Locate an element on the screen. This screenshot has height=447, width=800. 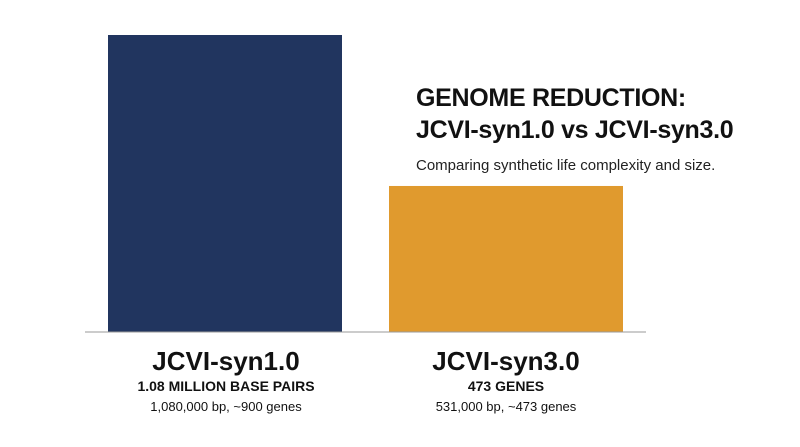
bar-syn3 is located at coordinates (506, 258).